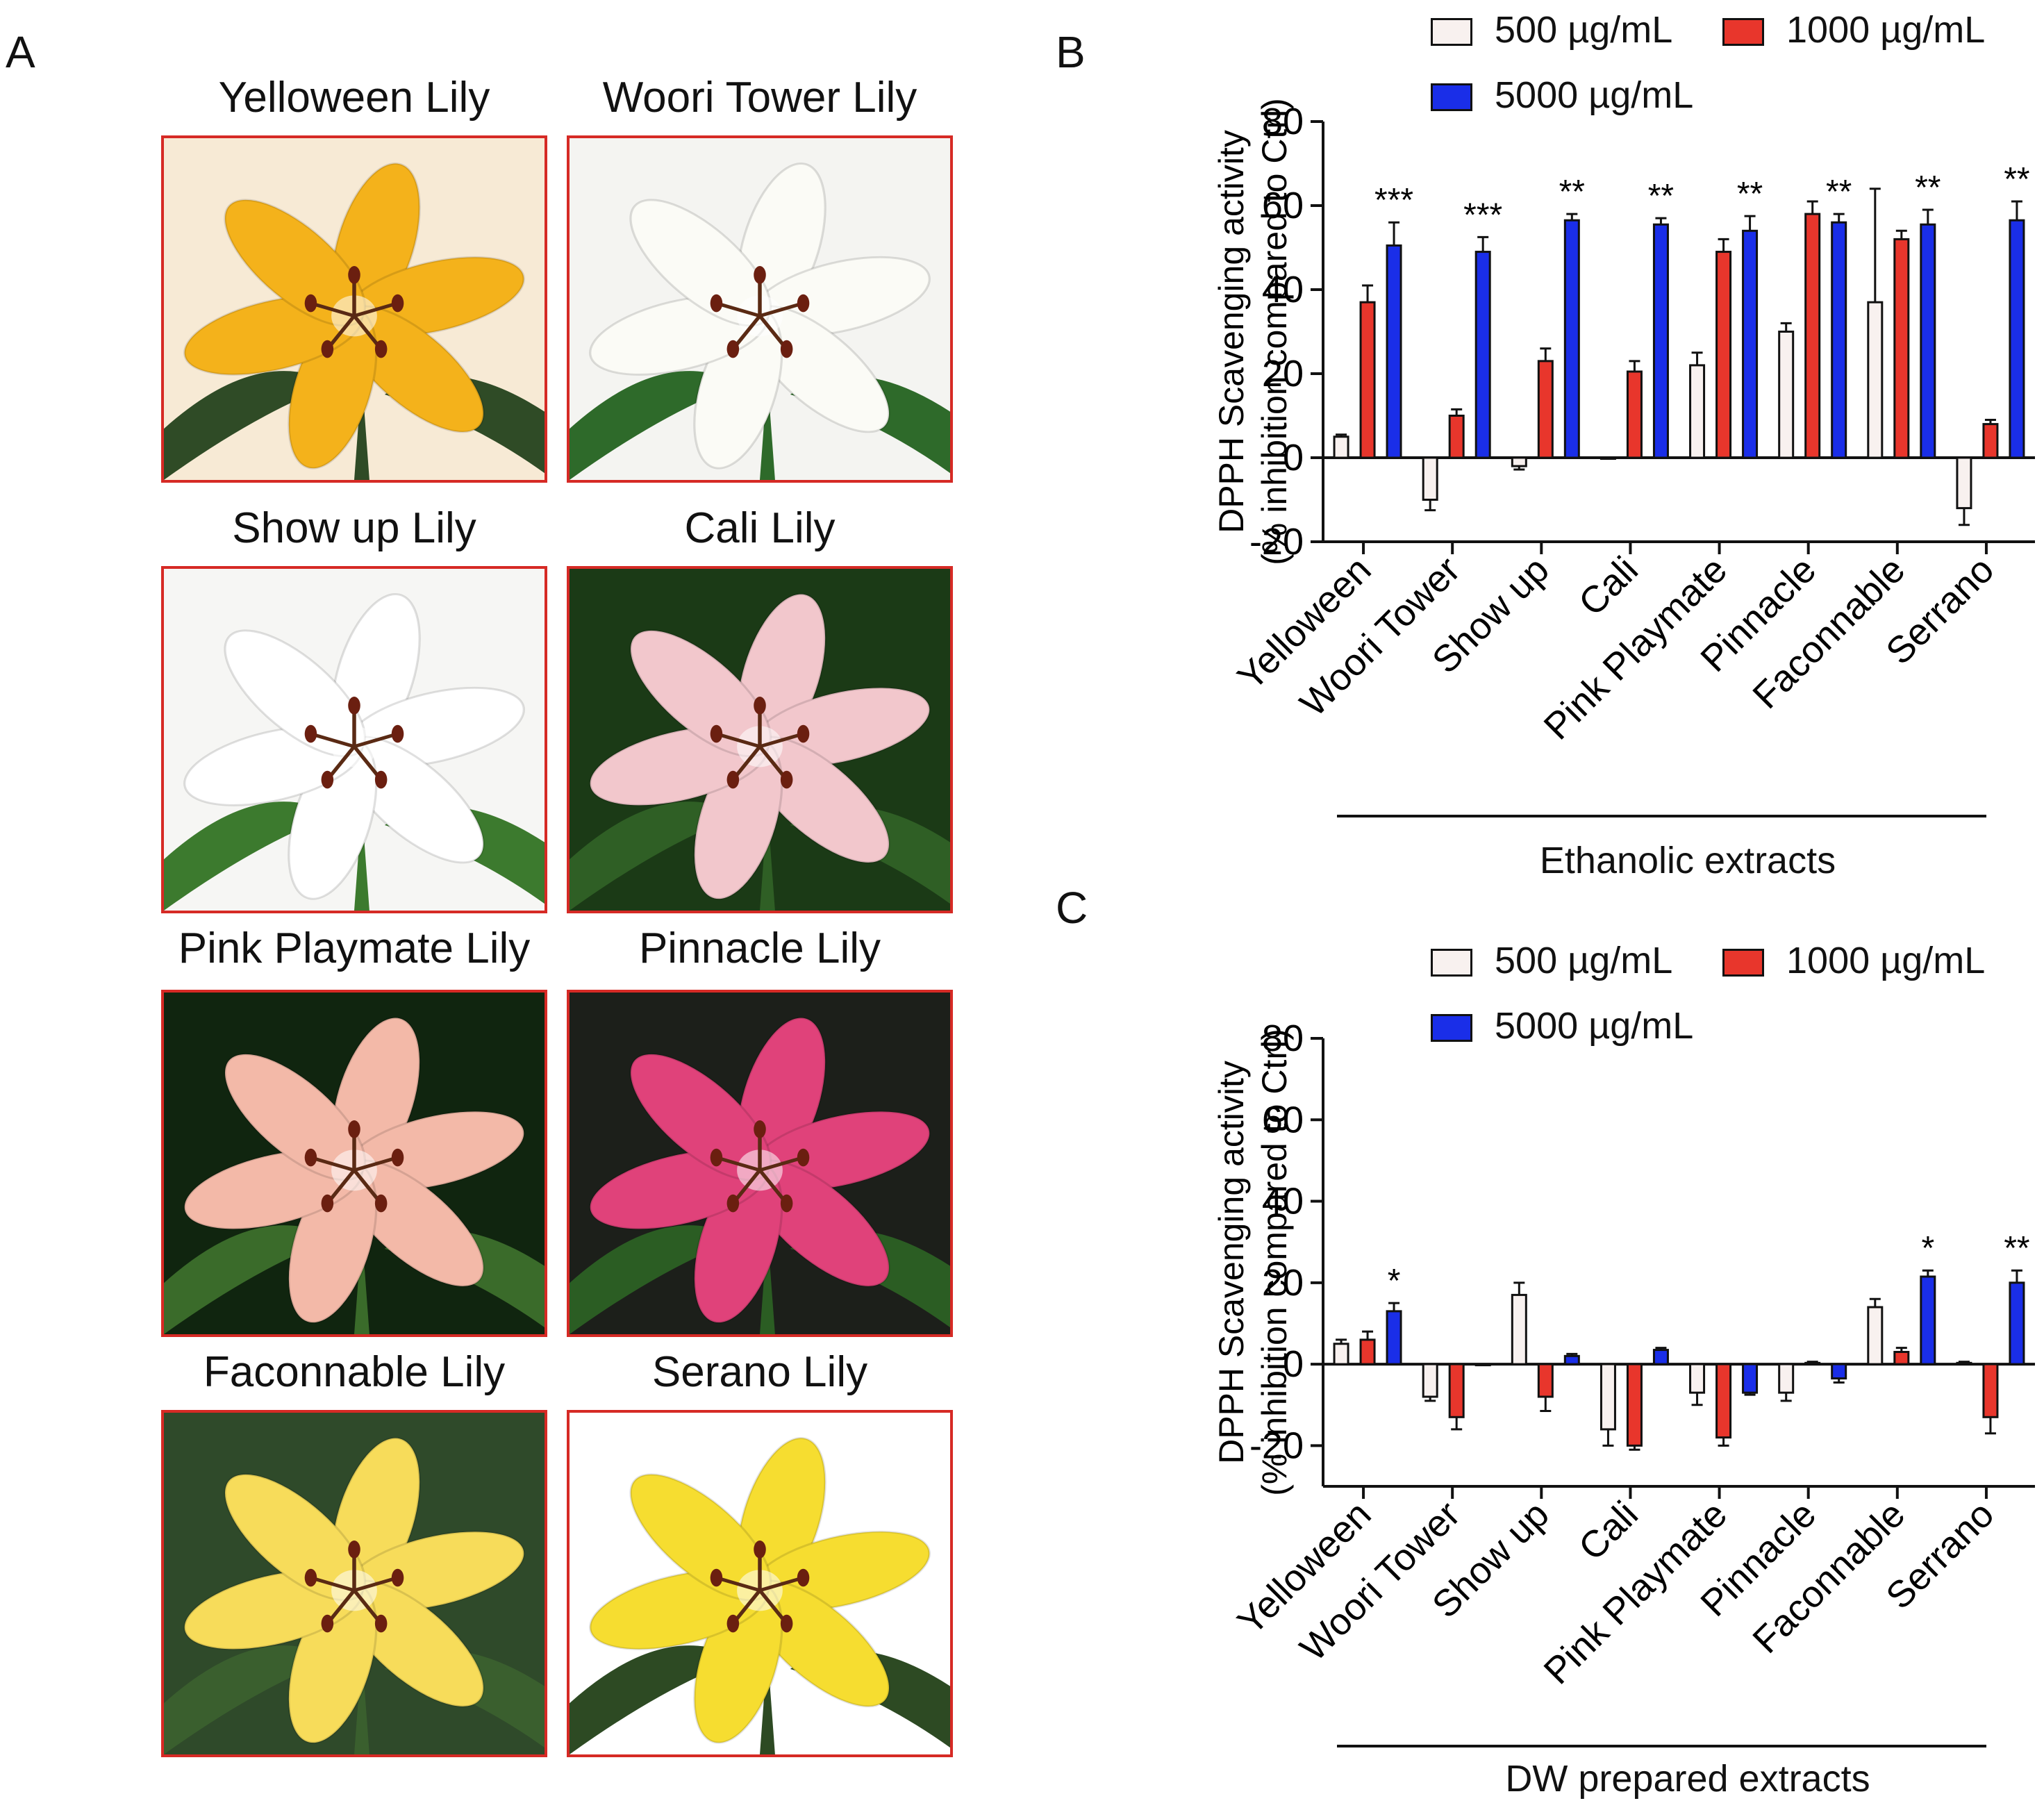 The width and height of the screenshot is (2044, 1810). Describe the element at coordinates (1071, 52) in the screenshot. I see `panel-b-letter: B` at that location.